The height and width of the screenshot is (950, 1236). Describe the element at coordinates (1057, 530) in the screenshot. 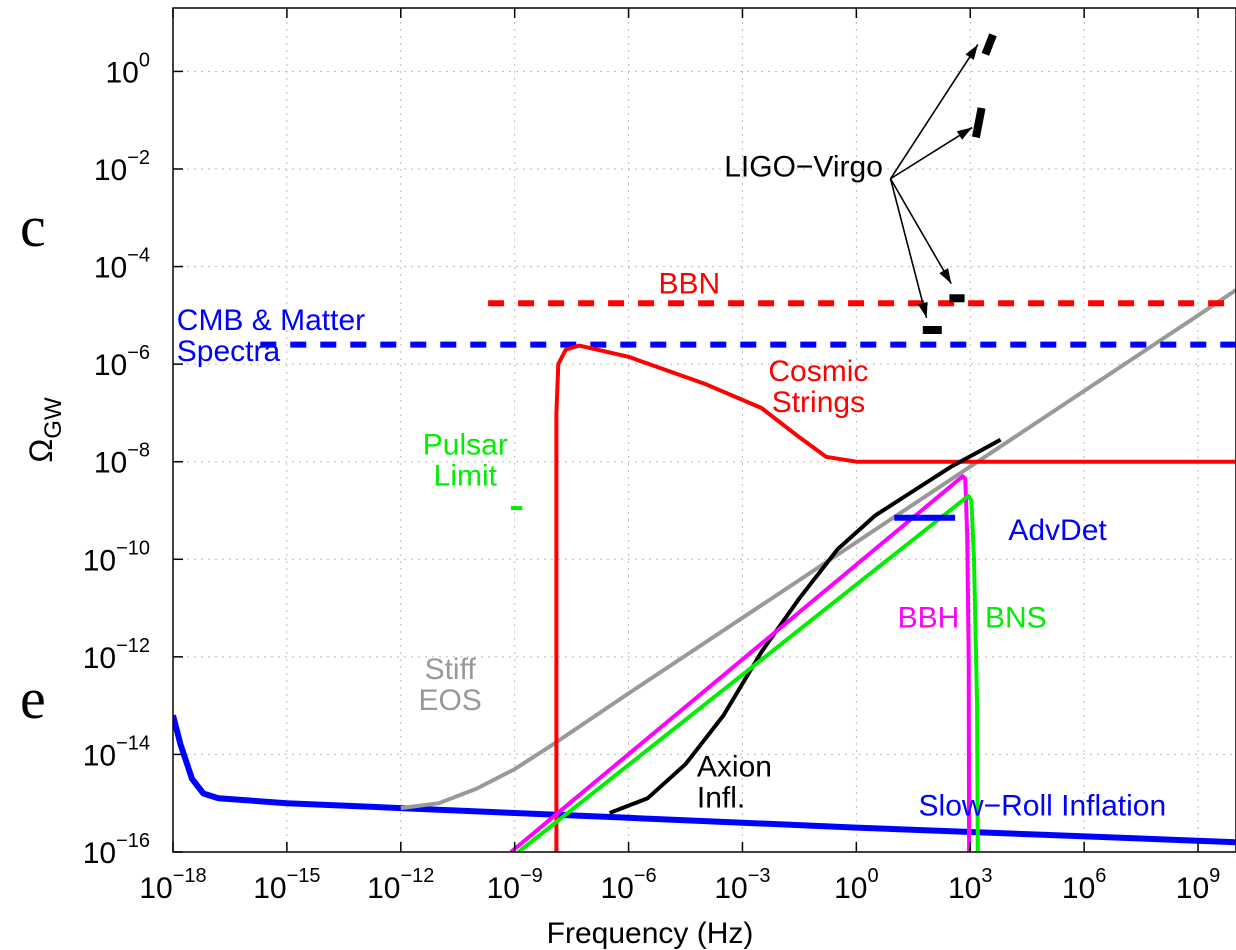

I see `annotation-6: AdvDet` at that location.